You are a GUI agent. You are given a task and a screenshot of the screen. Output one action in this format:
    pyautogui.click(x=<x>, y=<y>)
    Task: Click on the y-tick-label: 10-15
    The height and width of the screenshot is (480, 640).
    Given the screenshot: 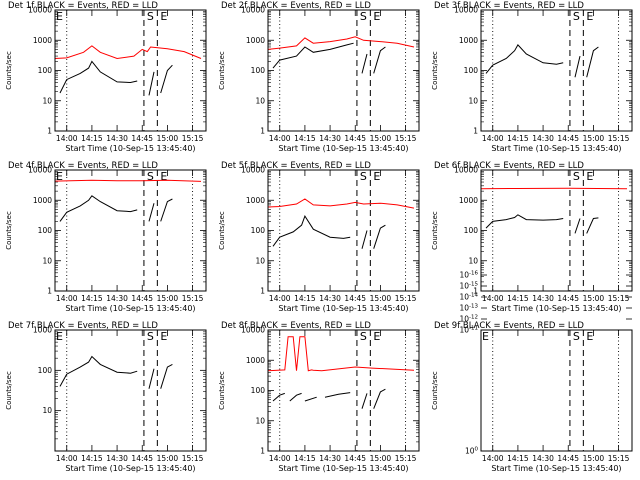 What is the action you would take?
    pyautogui.click(x=468, y=286)
    